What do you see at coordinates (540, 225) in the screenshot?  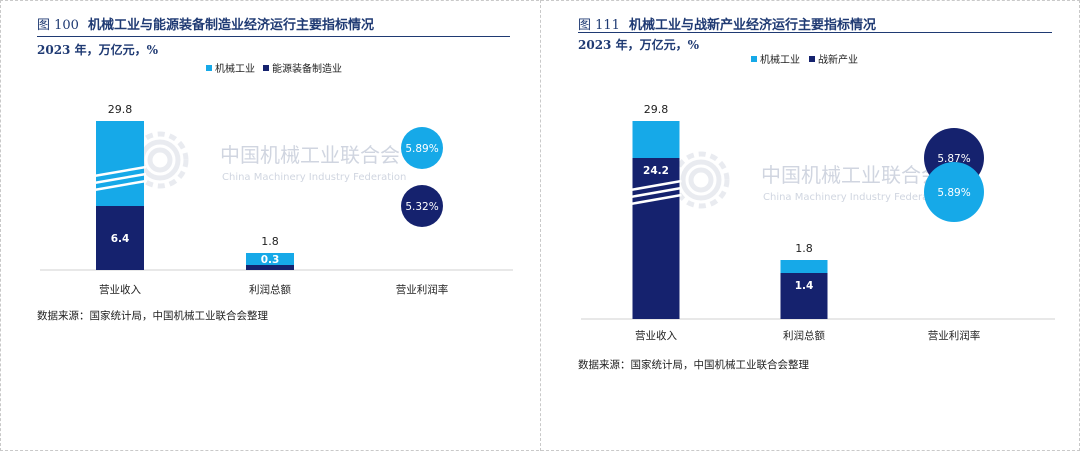 I see `panel-divider` at bounding box center [540, 225].